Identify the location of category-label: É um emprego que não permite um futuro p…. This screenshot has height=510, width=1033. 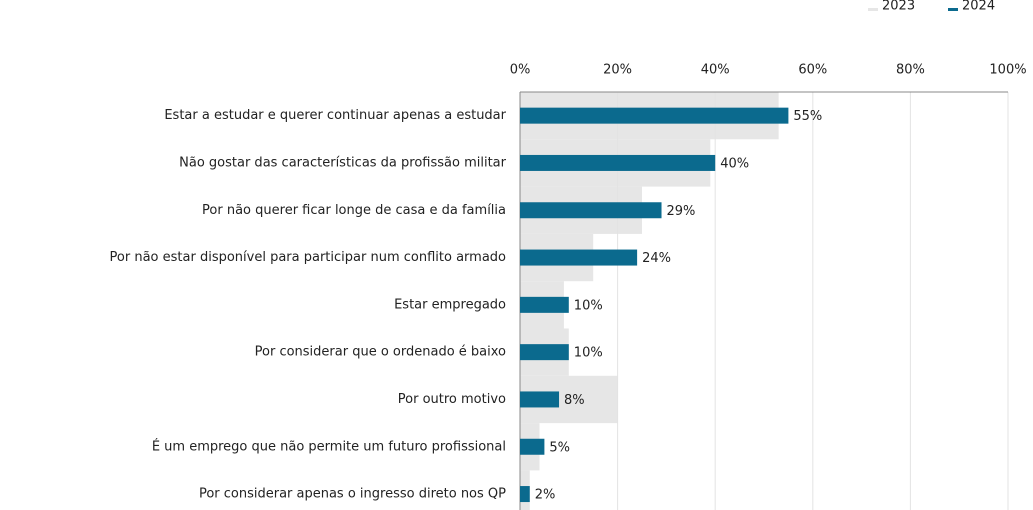
(329, 446).